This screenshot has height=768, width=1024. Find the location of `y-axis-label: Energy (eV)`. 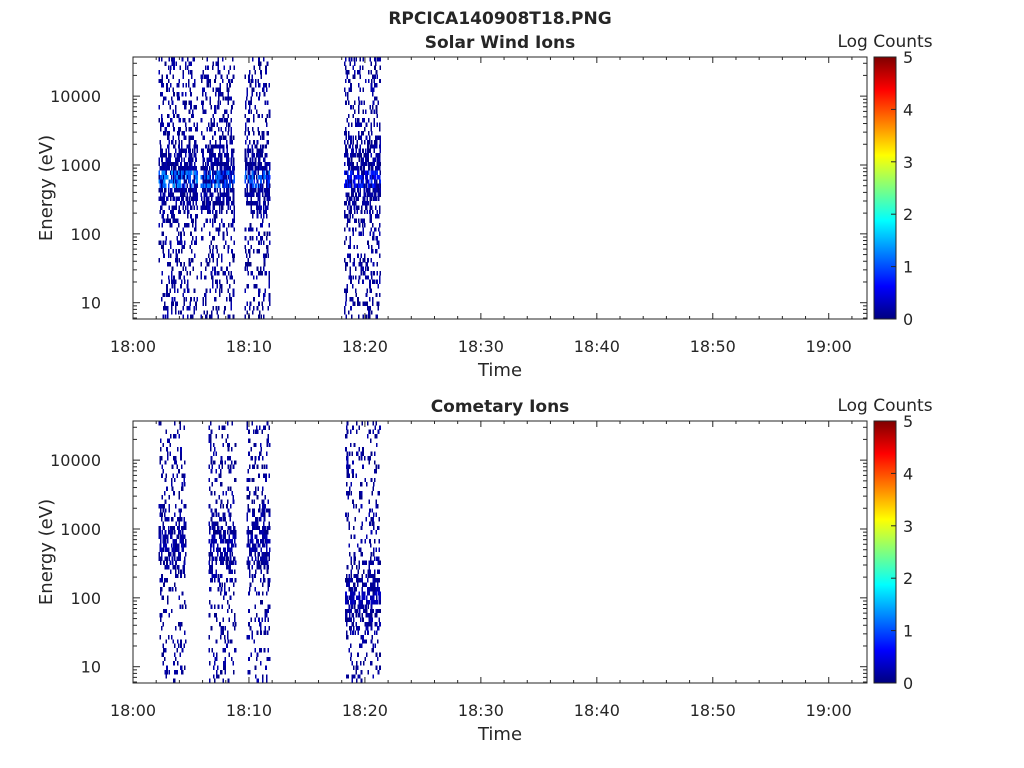

y-axis-label: Energy (eV) is located at coordinates (46, 188).